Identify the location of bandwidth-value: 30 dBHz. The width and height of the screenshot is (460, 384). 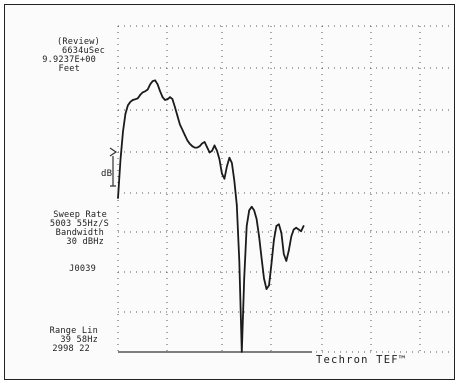
(85, 242).